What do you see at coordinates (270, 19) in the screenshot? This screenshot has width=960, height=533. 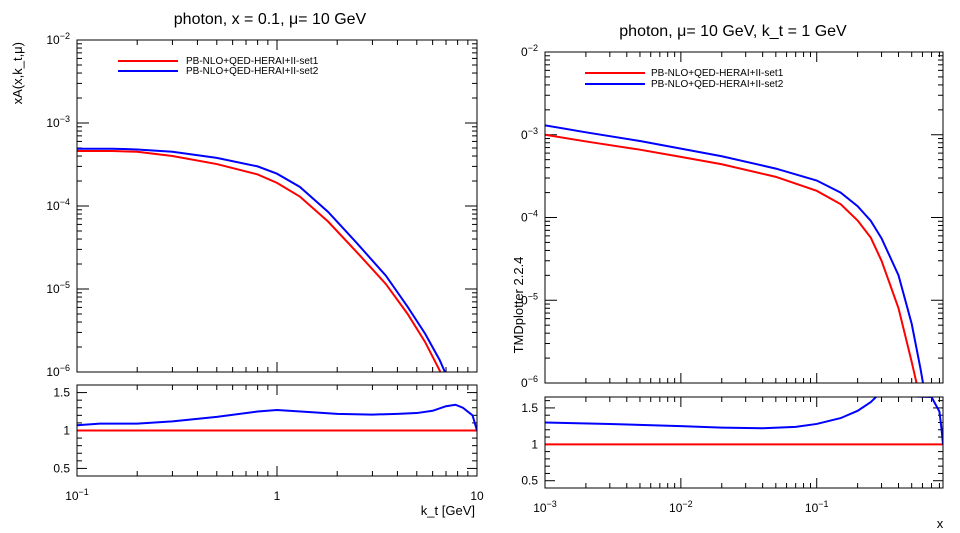 I see `left-chart-title: photon, x = 0.1, μ= 10 GeV` at bounding box center [270, 19].